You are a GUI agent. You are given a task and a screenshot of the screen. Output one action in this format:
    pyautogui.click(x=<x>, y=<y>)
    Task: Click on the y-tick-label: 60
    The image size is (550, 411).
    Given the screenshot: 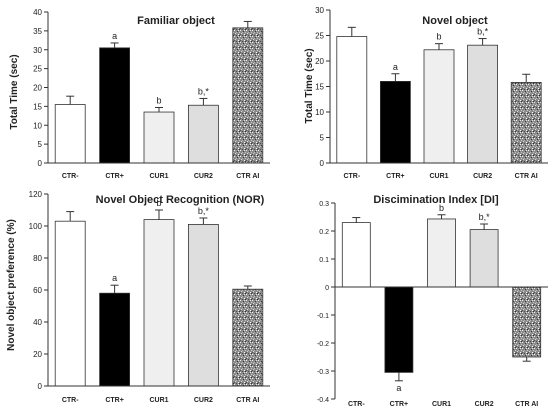 What is the action you would take?
    pyautogui.click(x=37, y=290)
    